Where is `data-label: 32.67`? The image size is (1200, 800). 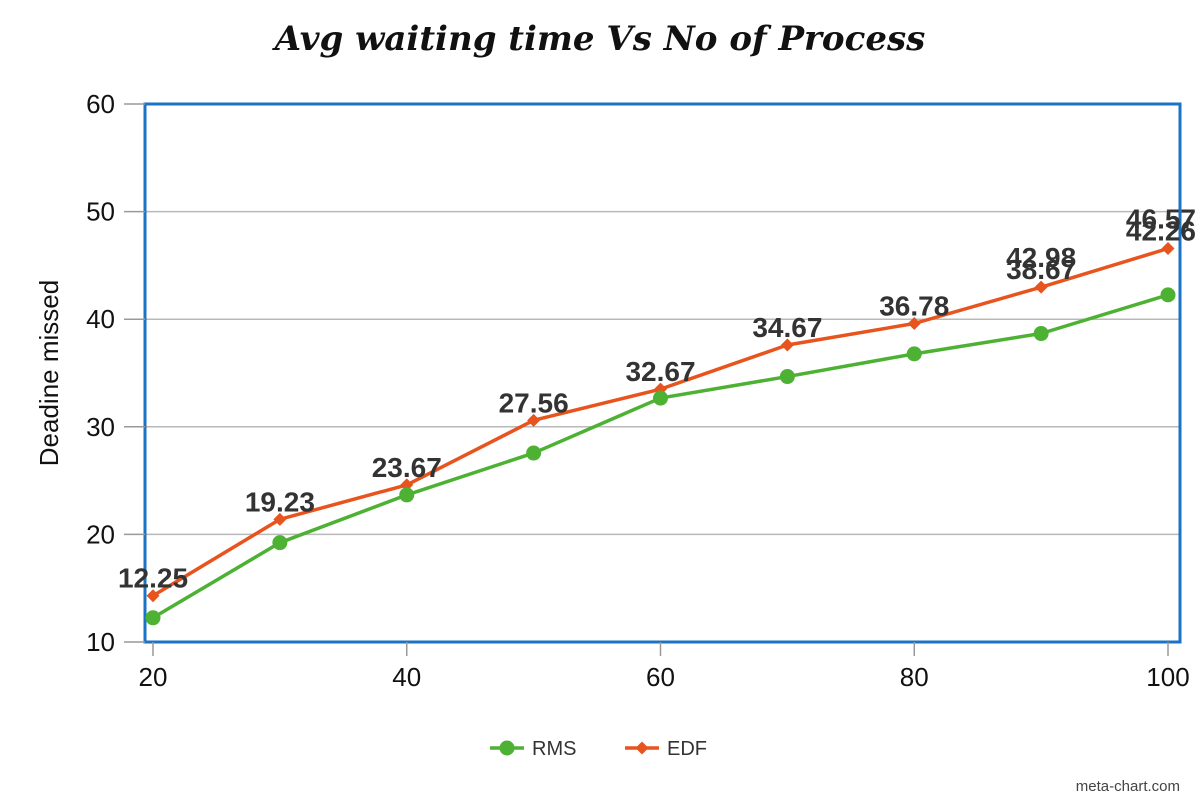 data-label: 32.67 is located at coordinates (660, 371).